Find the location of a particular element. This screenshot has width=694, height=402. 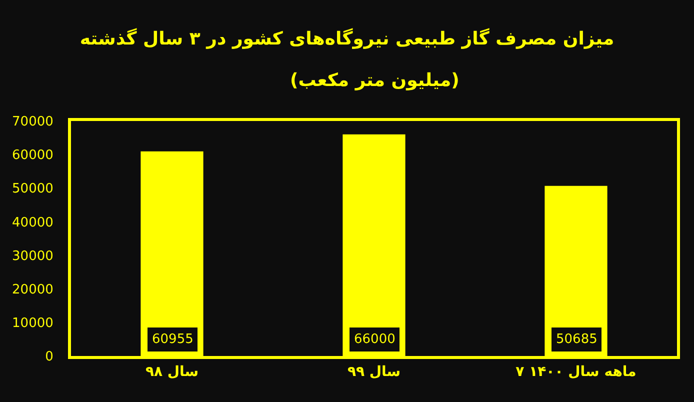

data-label: 60955 is located at coordinates (173, 339).